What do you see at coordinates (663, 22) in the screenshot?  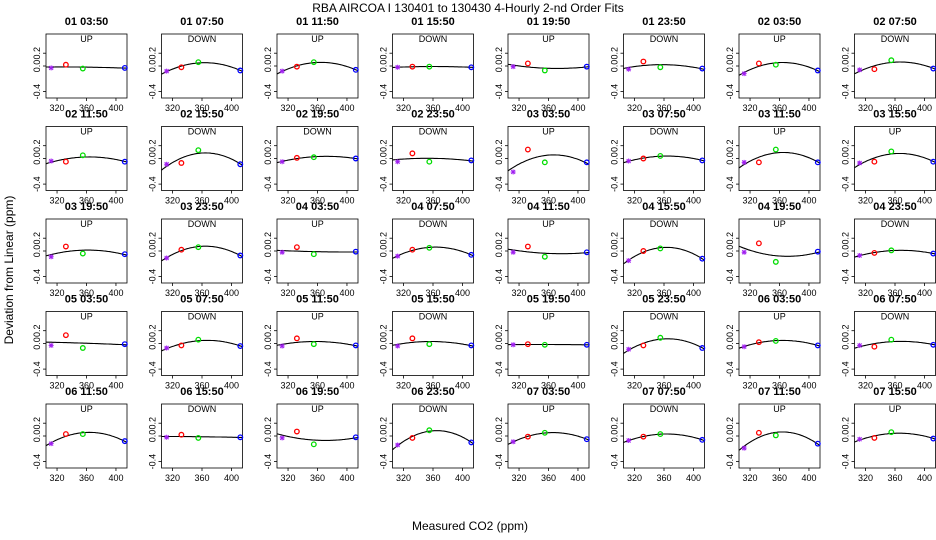 I see `panel-title: 01 23:50` at bounding box center [663, 22].